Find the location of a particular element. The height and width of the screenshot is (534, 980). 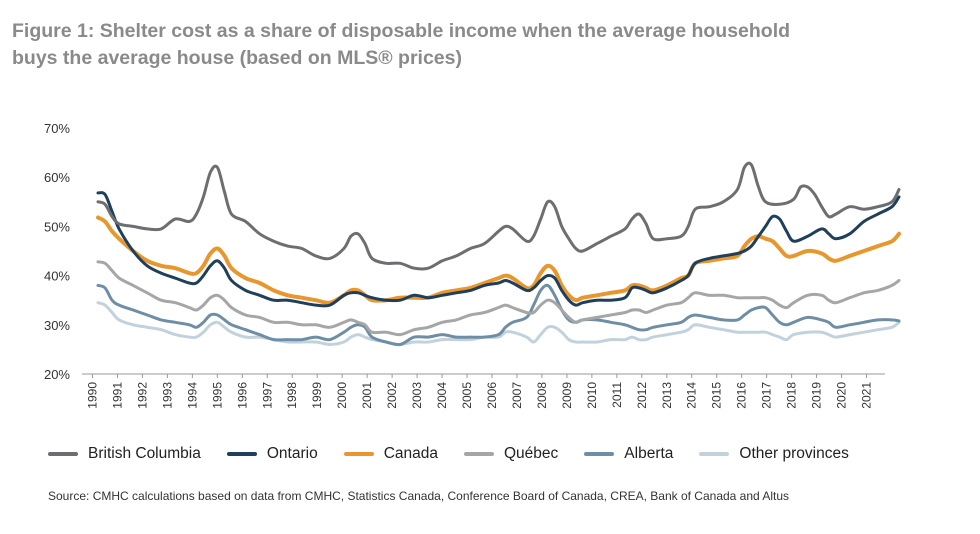

legend-item: Other provinces is located at coordinates (774, 454).